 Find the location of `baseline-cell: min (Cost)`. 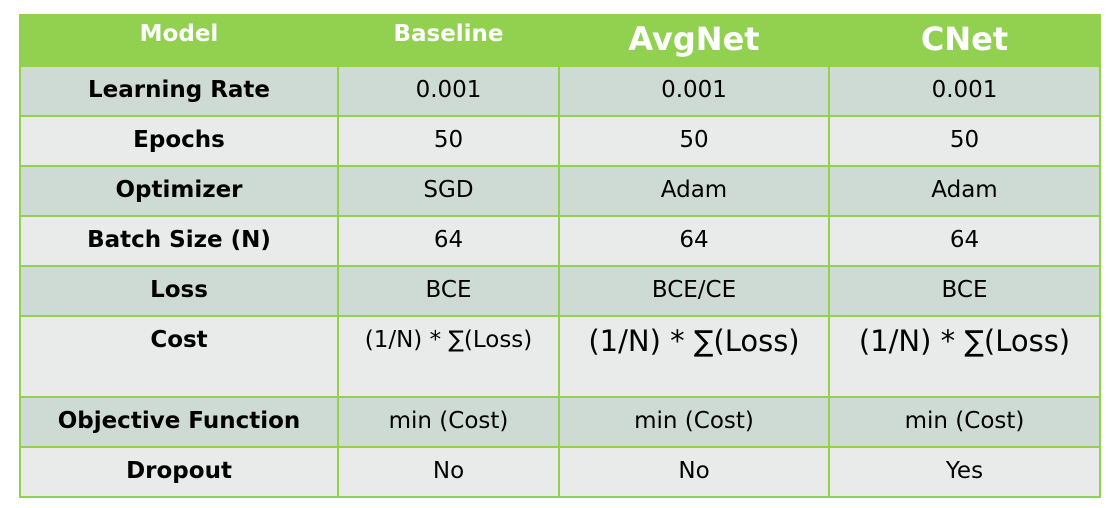

baseline-cell: min (Cost) is located at coordinates (448, 422).